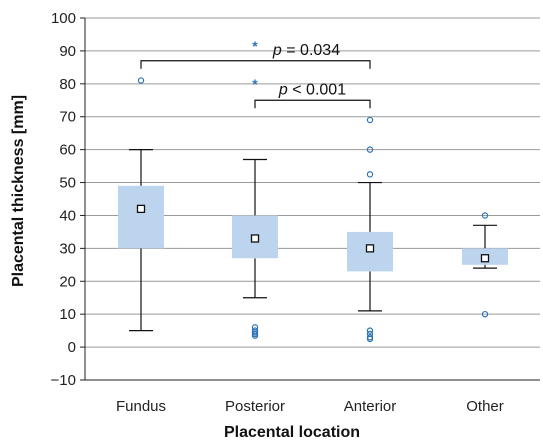  What do you see at coordinates (370, 406) in the screenshot?
I see `x-tick-label: Anterior` at bounding box center [370, 406].